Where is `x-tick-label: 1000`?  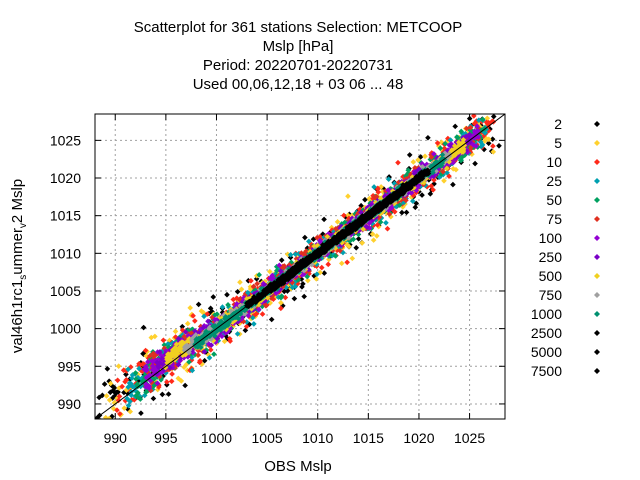
x-tick-label: 1000 is located at coordinates (216, 438).